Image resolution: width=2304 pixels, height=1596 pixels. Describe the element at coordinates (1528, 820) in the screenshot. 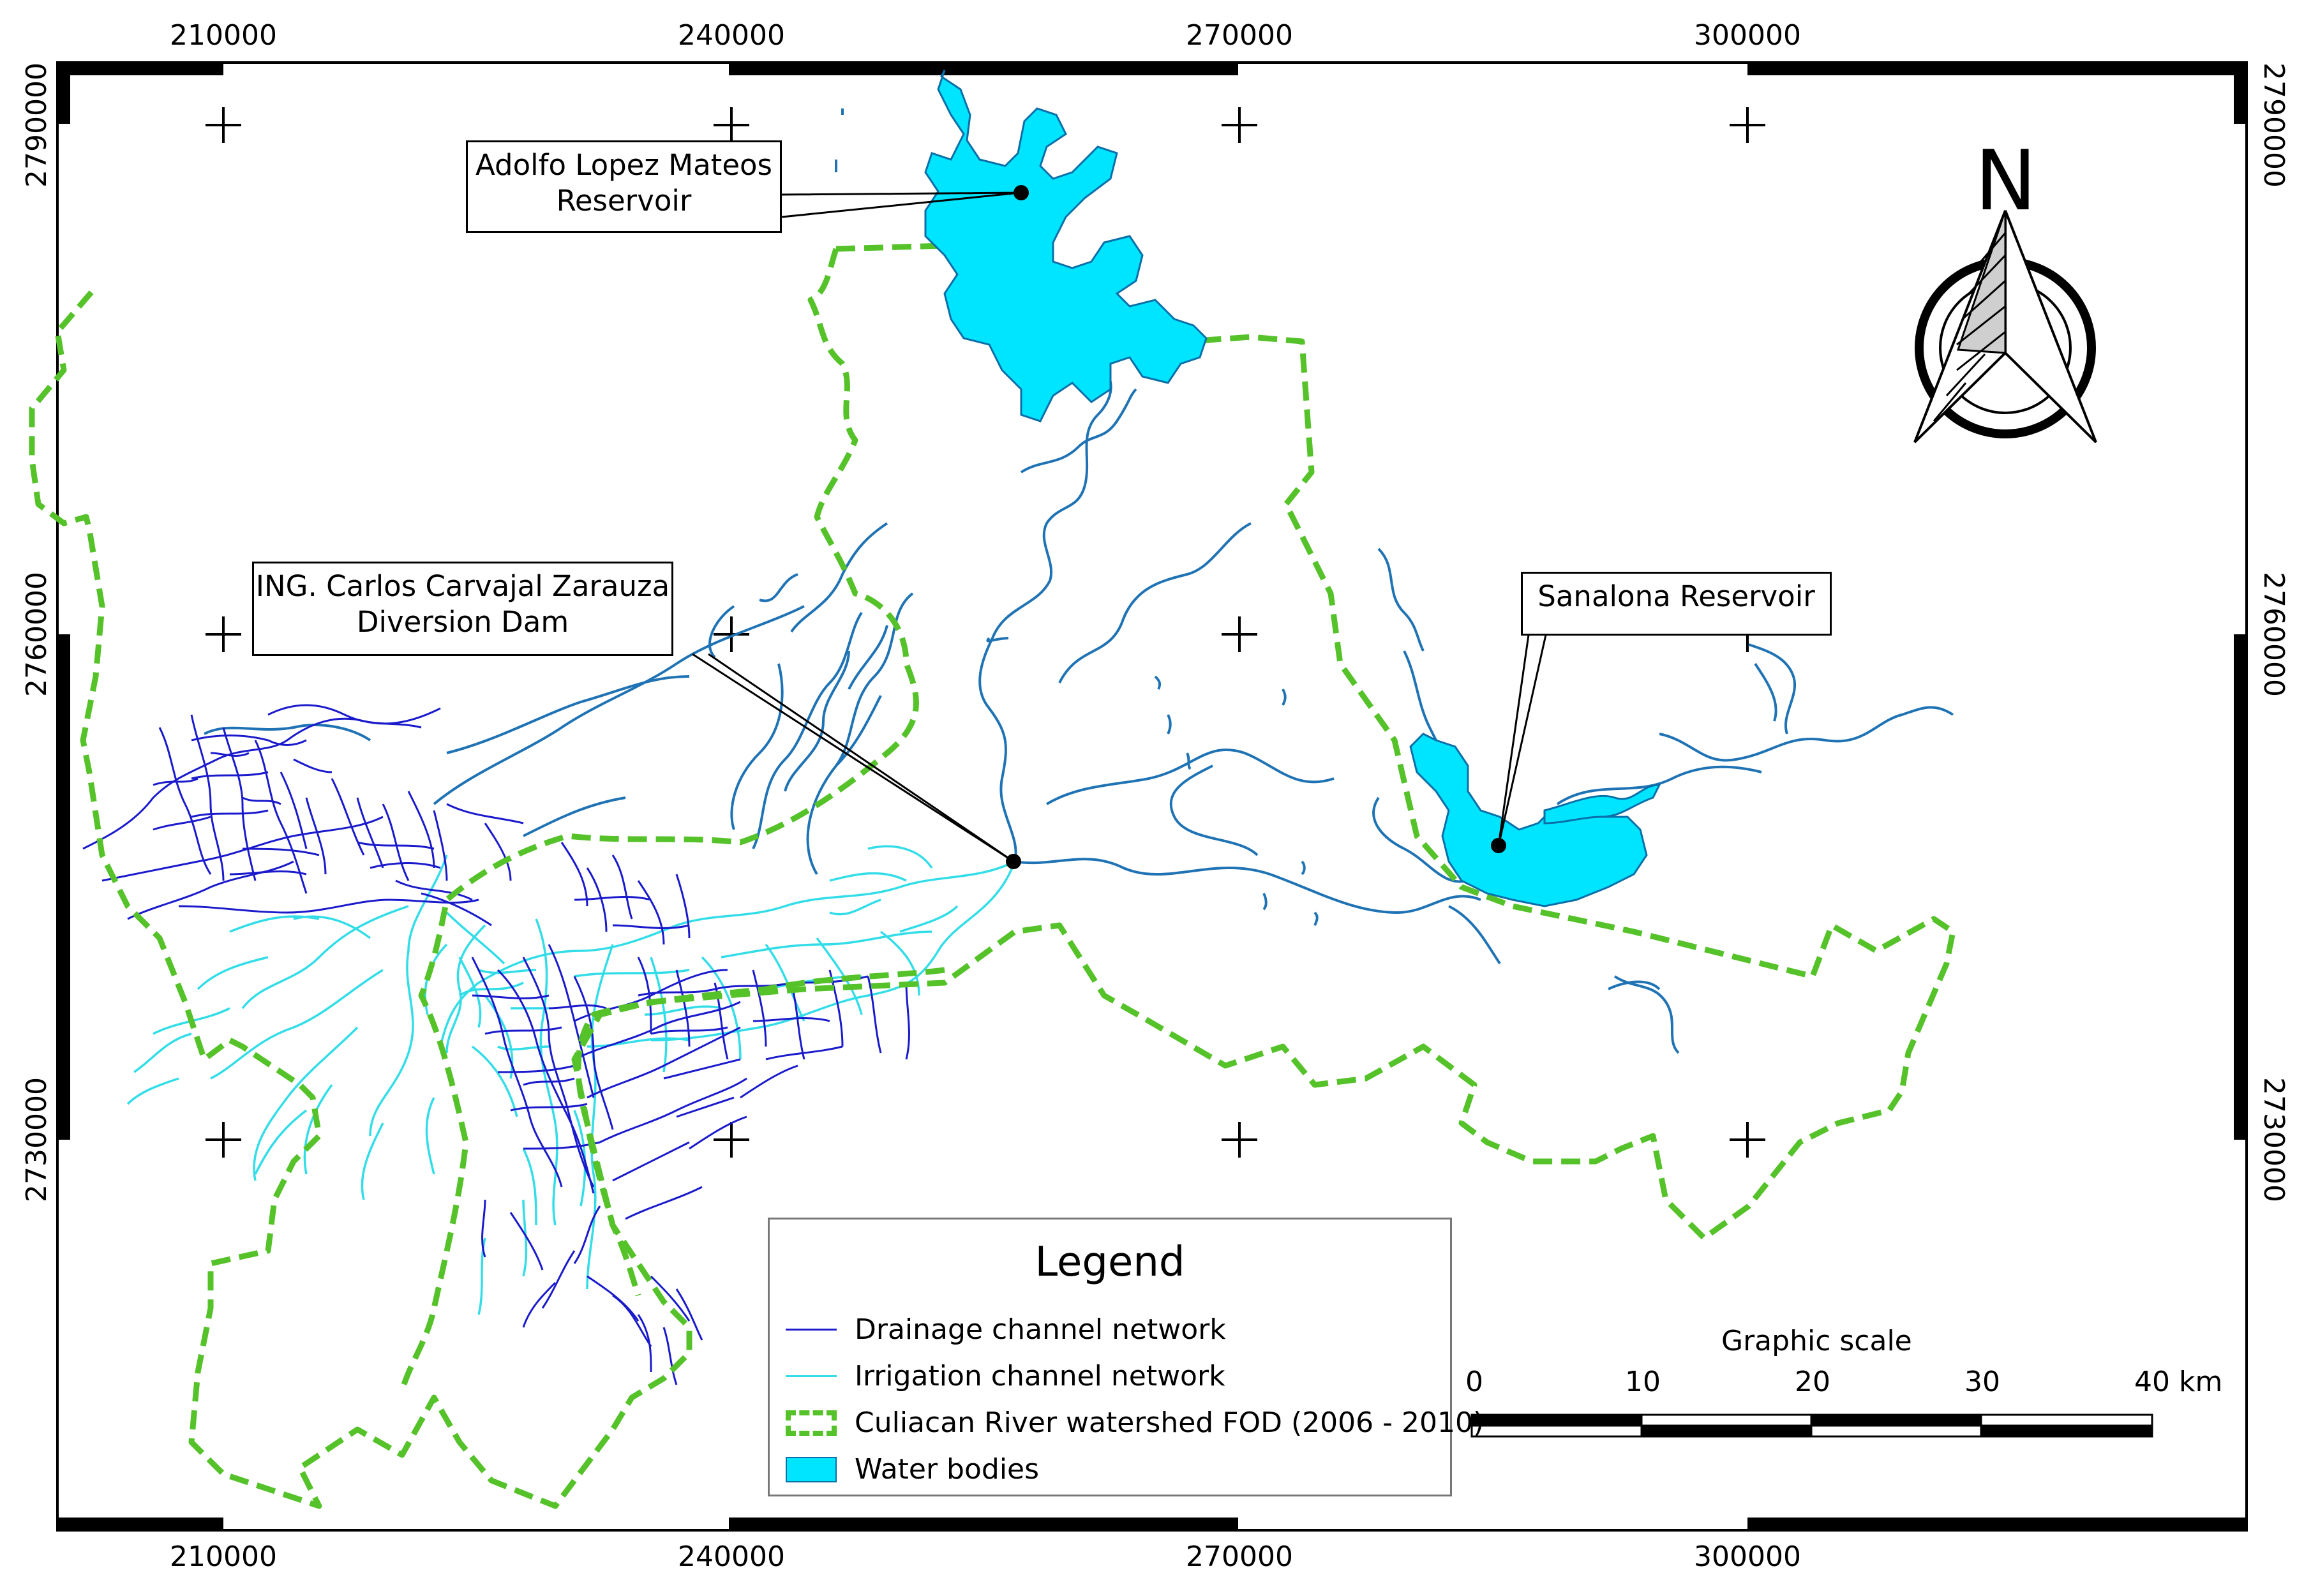

I see `sanalona-reservoir` at that location.